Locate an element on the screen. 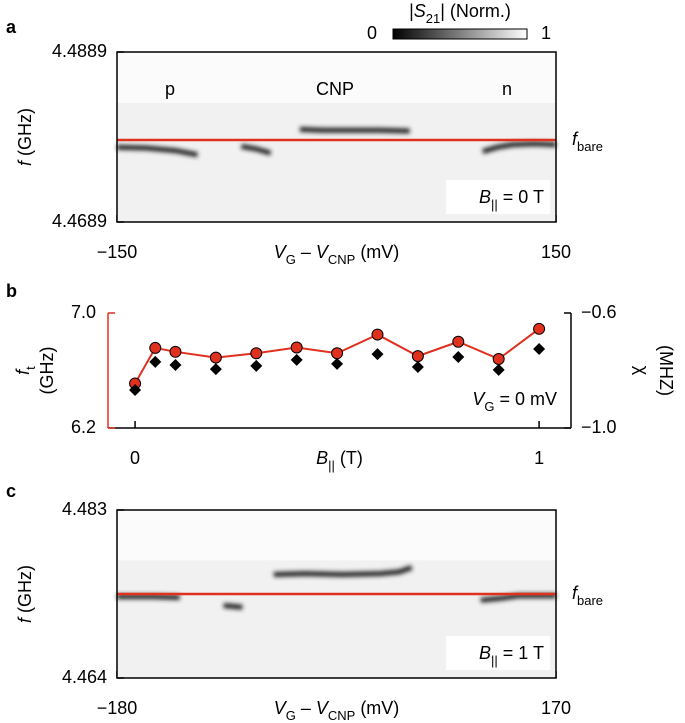  y2-axis-label-part: χ is located at coordinates (642, 371).